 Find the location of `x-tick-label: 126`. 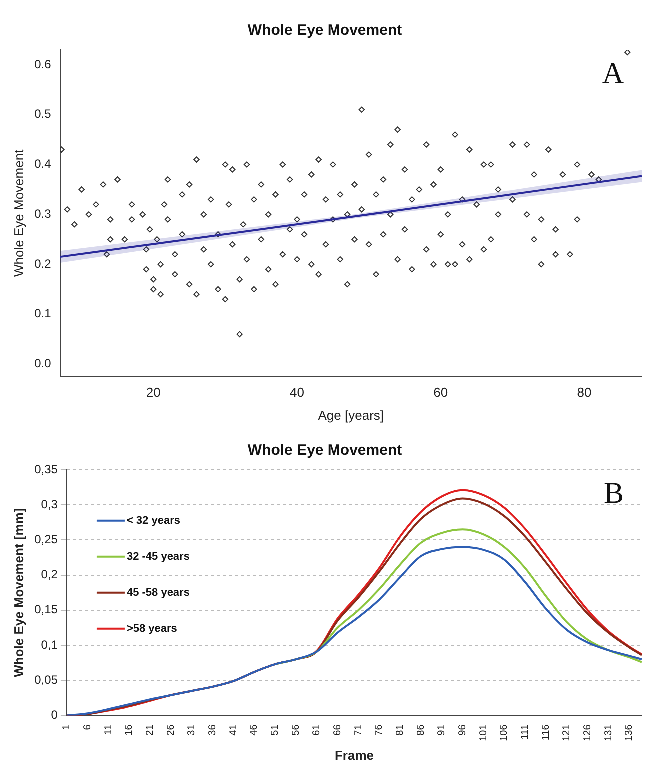

x-tick-label: 126 is located at coordinates (588, 733).